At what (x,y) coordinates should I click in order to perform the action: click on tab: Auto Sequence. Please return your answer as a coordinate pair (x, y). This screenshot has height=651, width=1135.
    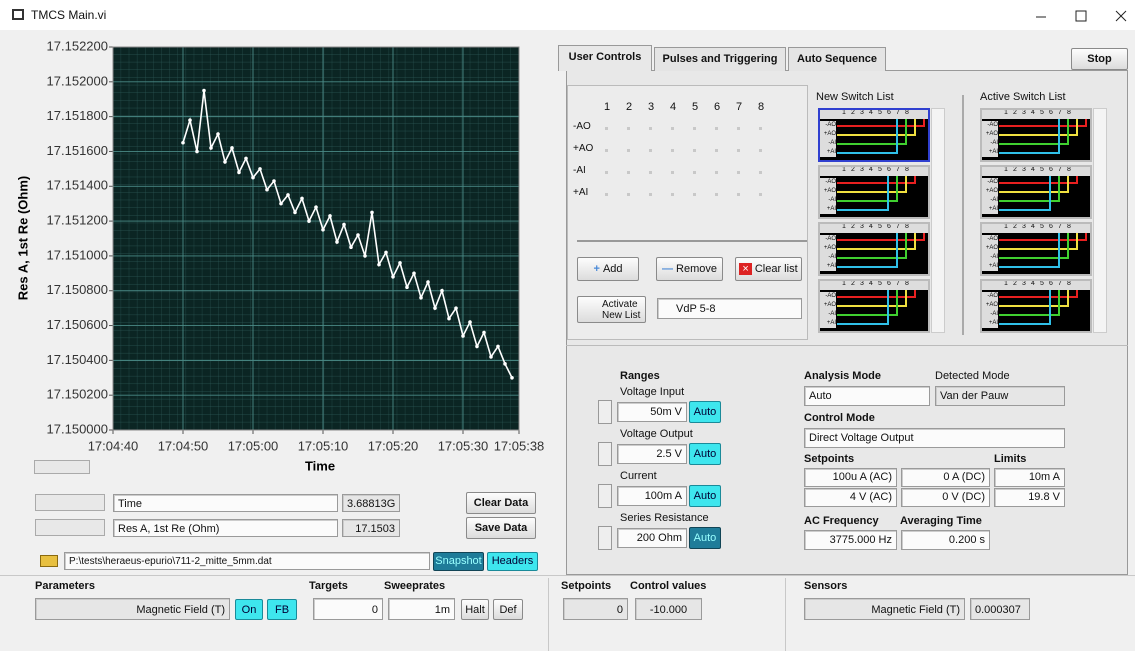
    Looking at the image, I should click on (837, 59).